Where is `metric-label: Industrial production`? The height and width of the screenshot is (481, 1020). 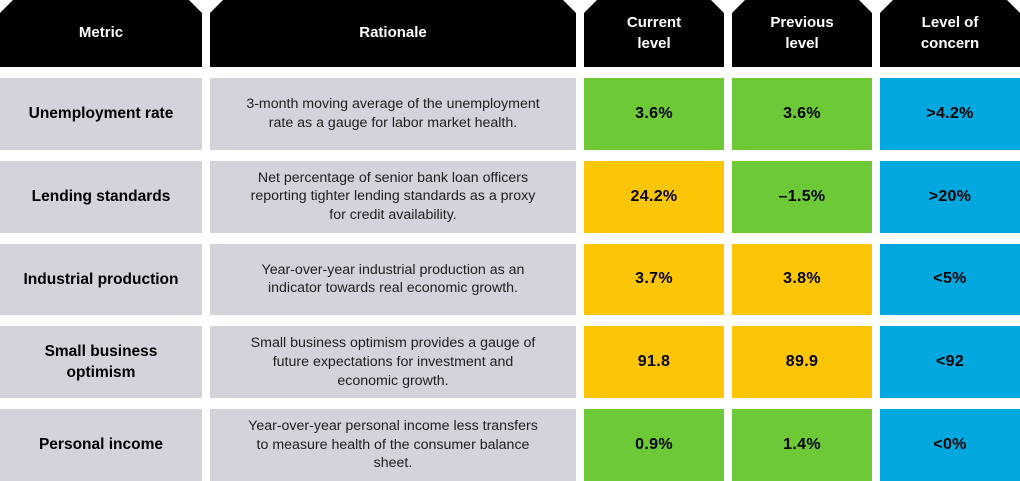 metric-label: Industrial production is located at coordinates (101, 279).